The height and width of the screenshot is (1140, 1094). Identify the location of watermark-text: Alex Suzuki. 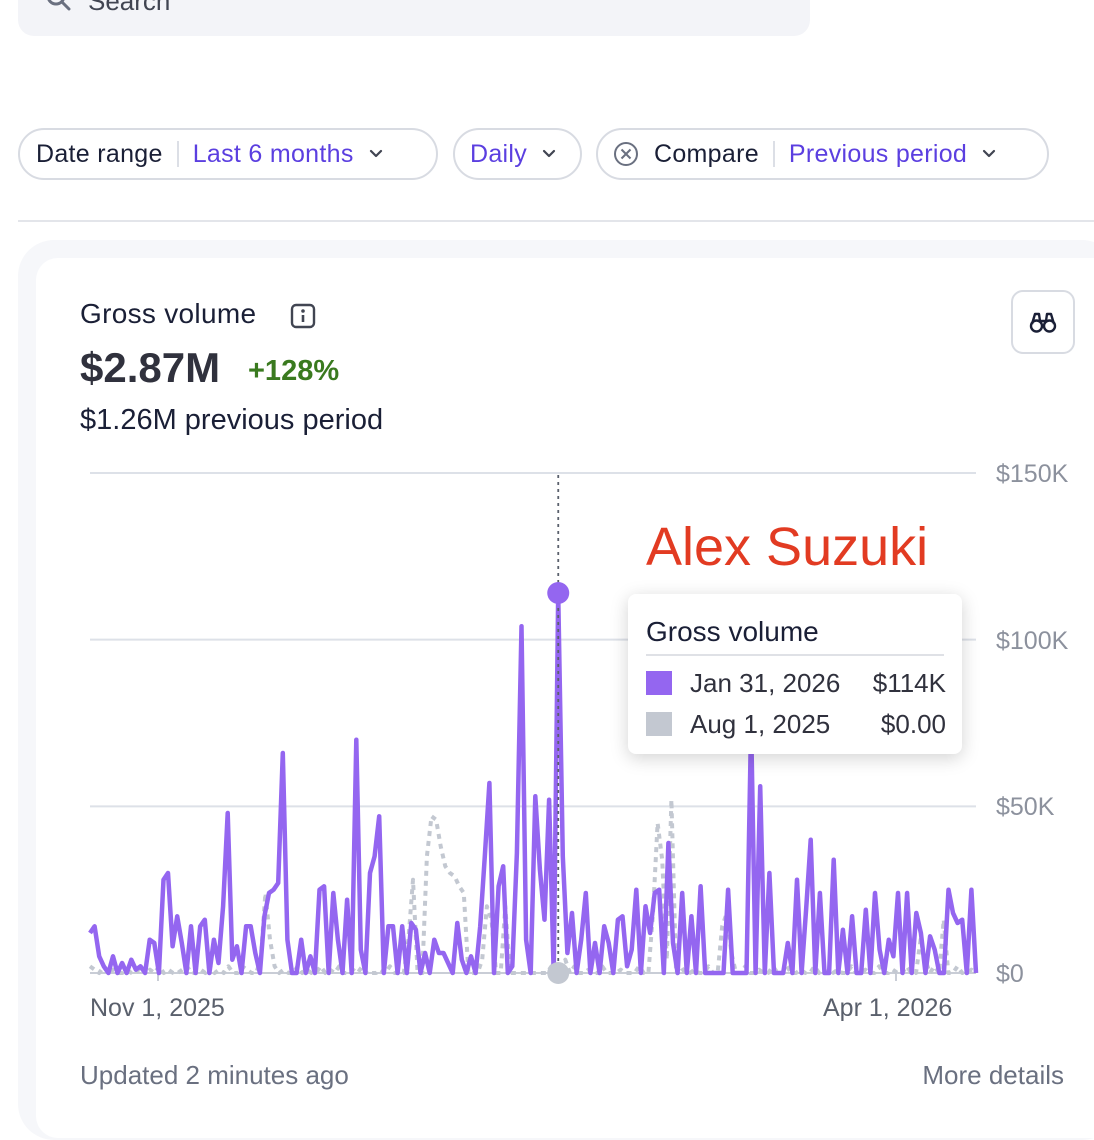
(787, 547).